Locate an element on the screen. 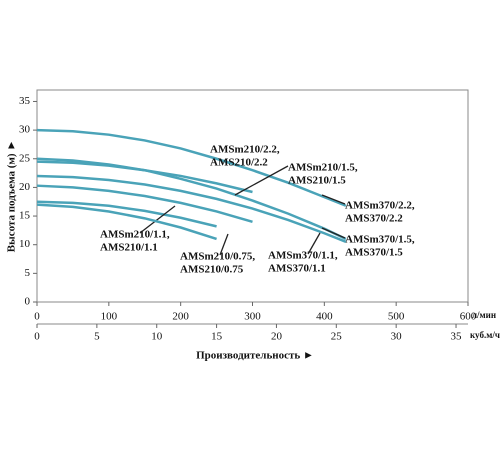  x2-tick-label: 25 is located at coordinates (337, 337).